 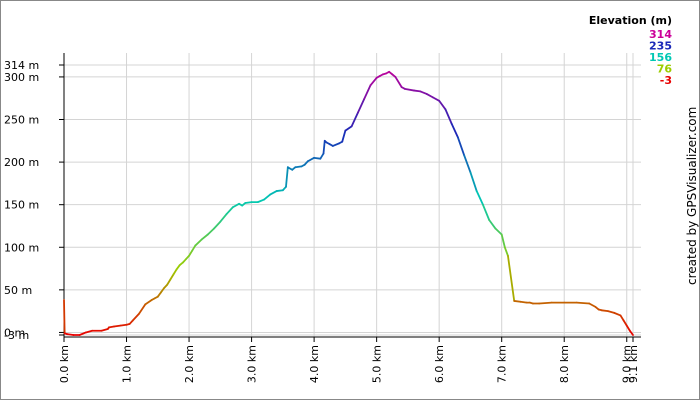 What do you see at coordinates (21, 247) in the screenshot?
I see `y-tick-label: 100 m` at bounding box center [21, 247].